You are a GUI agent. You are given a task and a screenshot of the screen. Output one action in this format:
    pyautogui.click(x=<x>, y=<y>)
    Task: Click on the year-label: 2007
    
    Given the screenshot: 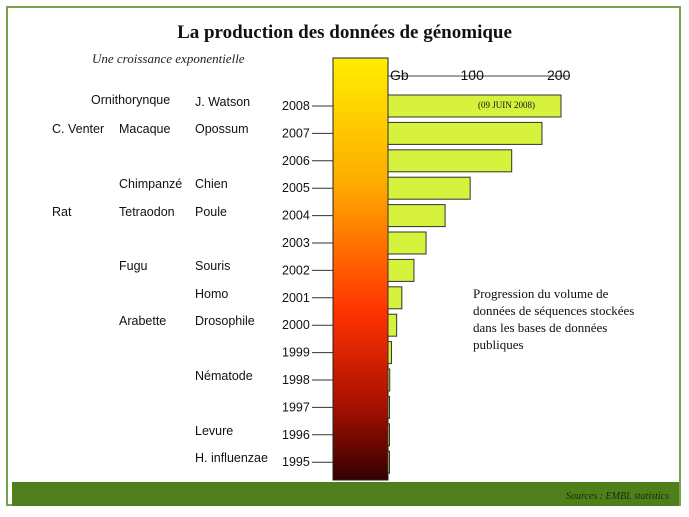 What is the action you would take?
    pyautogui.click(x=296, y=133)
    